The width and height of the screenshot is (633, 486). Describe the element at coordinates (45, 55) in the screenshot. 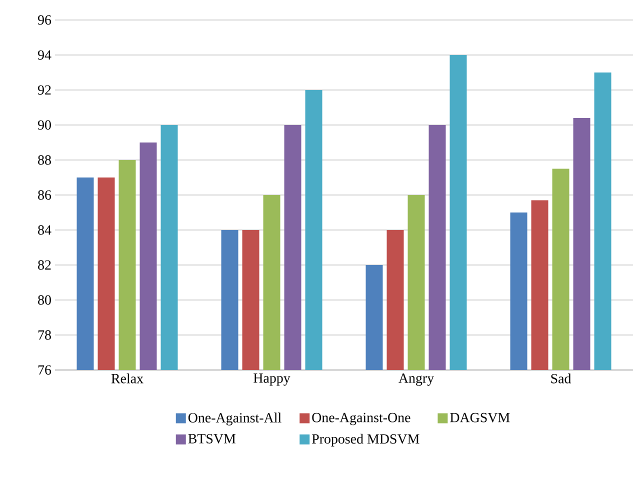

I see `y-tick-label: 94` at that location.